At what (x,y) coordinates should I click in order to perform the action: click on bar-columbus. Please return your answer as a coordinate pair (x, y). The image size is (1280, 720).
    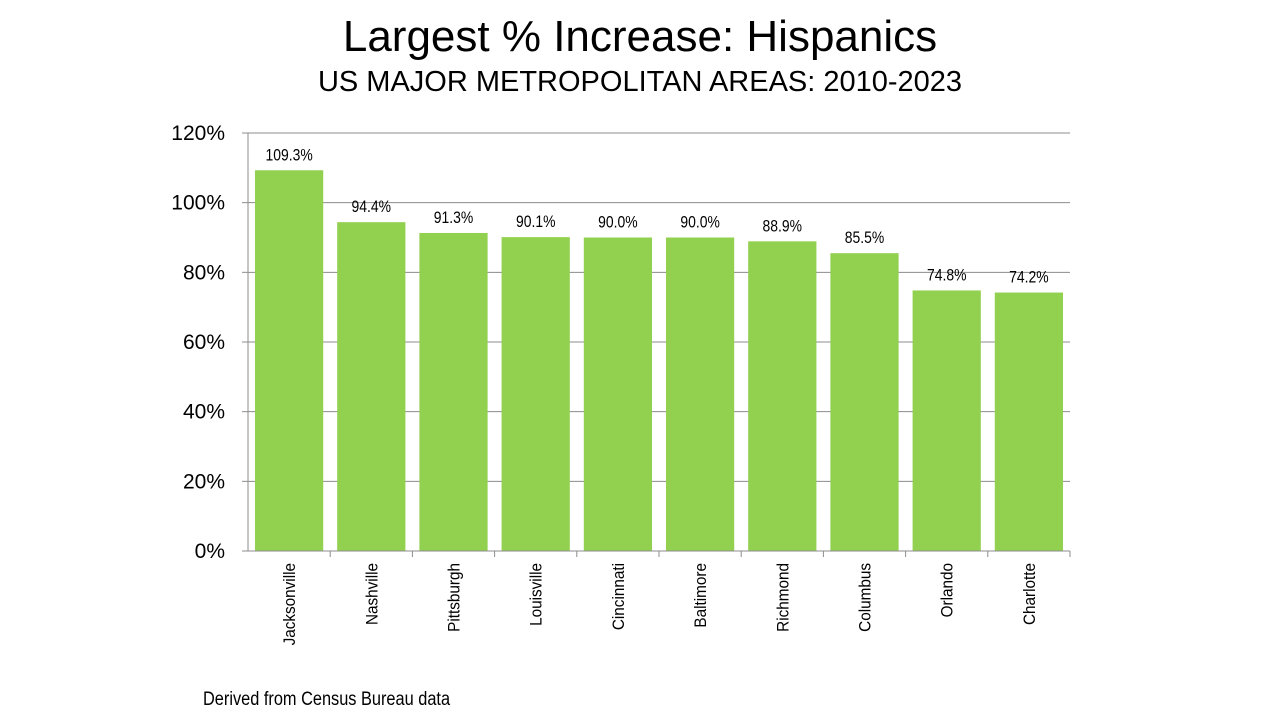
    Looking at the image, I should click on (864, 402).